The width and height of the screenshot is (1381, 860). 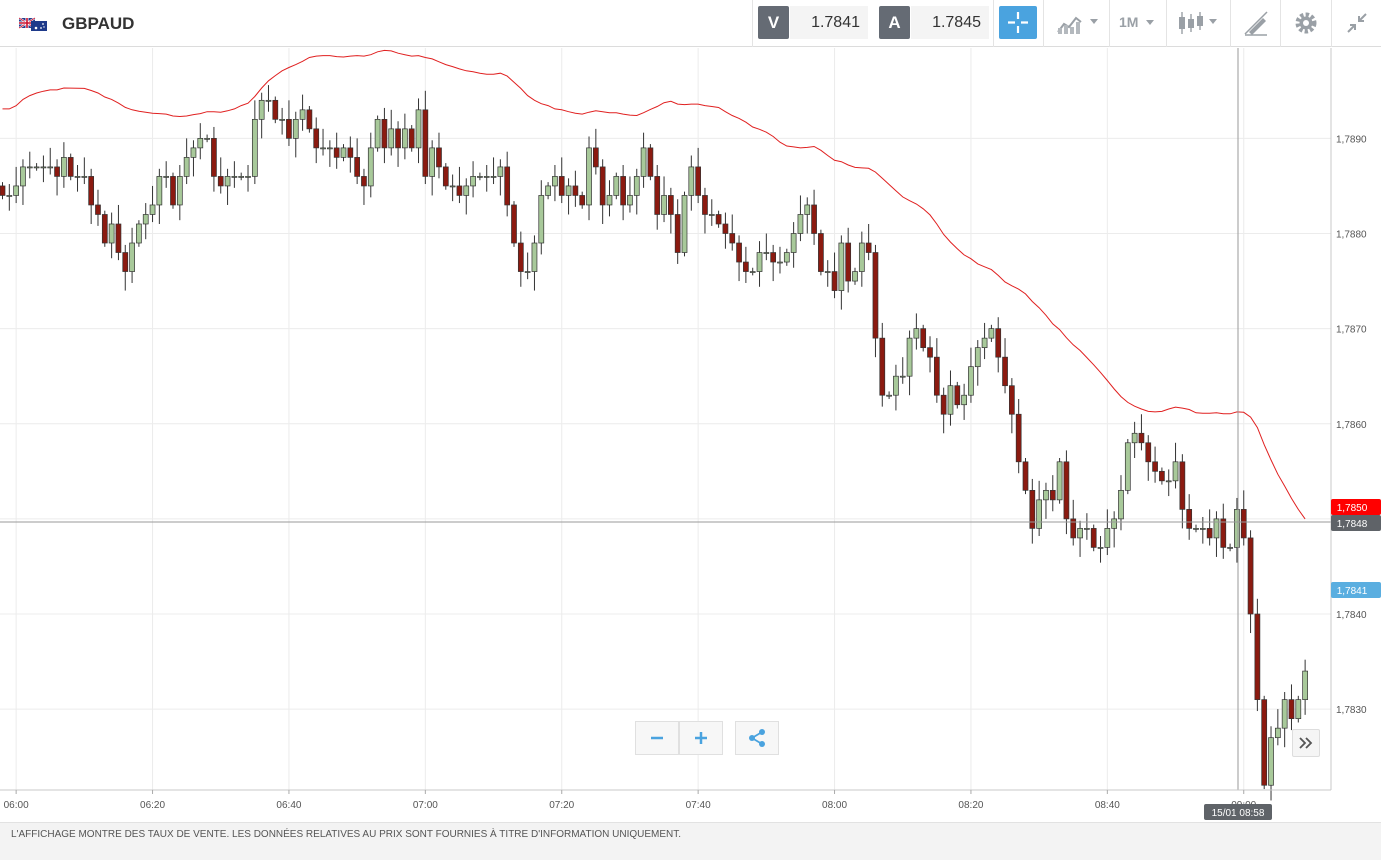 I want to click on crosshair-button, so click(x=1018, y=22).